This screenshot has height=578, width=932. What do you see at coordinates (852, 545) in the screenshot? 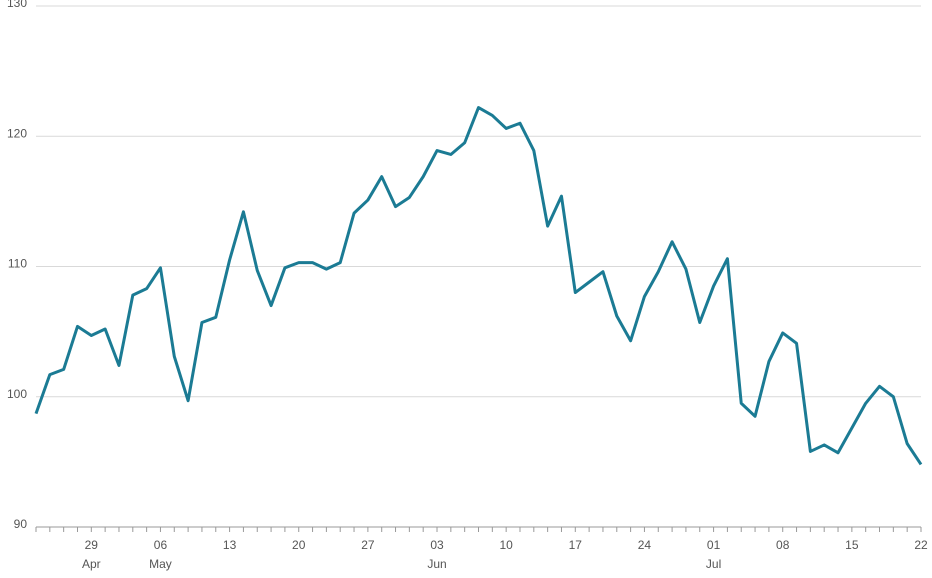
I see `x-tick-label: 15` at bounding box center [852, 545].